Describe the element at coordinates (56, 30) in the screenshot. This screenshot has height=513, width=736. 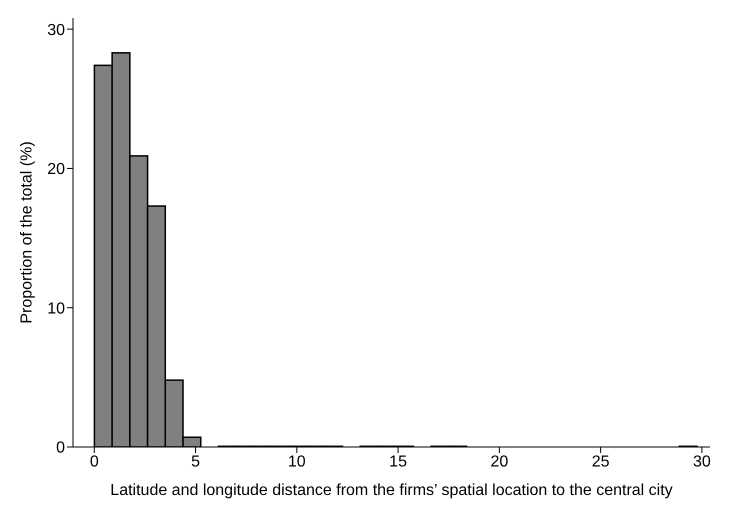
I see `y-tick-label: 30` at that location.